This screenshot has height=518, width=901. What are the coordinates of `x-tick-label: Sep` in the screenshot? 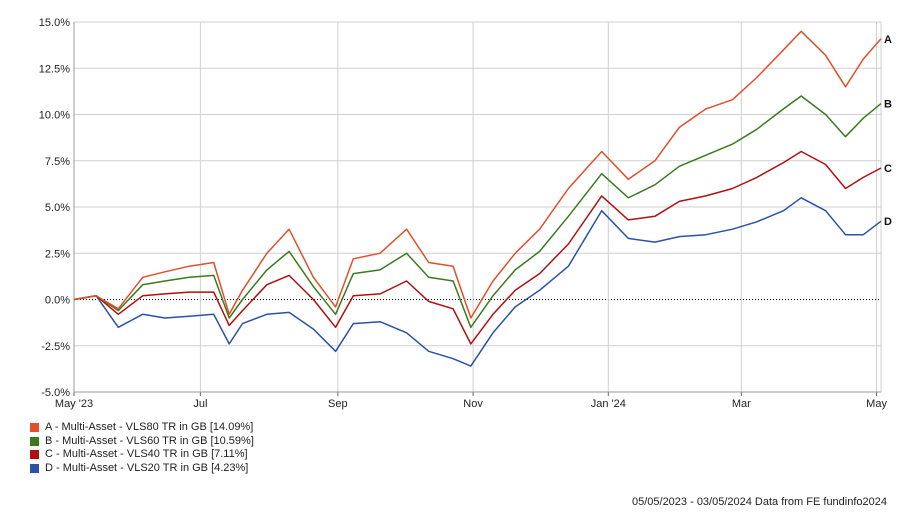 It's located at (338, 404).